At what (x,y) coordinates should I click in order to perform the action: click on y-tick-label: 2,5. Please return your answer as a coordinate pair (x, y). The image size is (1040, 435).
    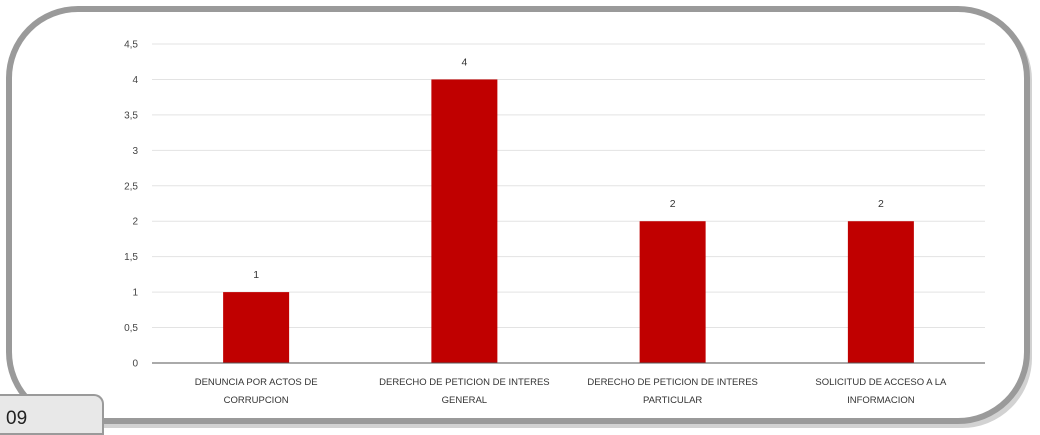
    Looking at the image, I should click on (131, 186).